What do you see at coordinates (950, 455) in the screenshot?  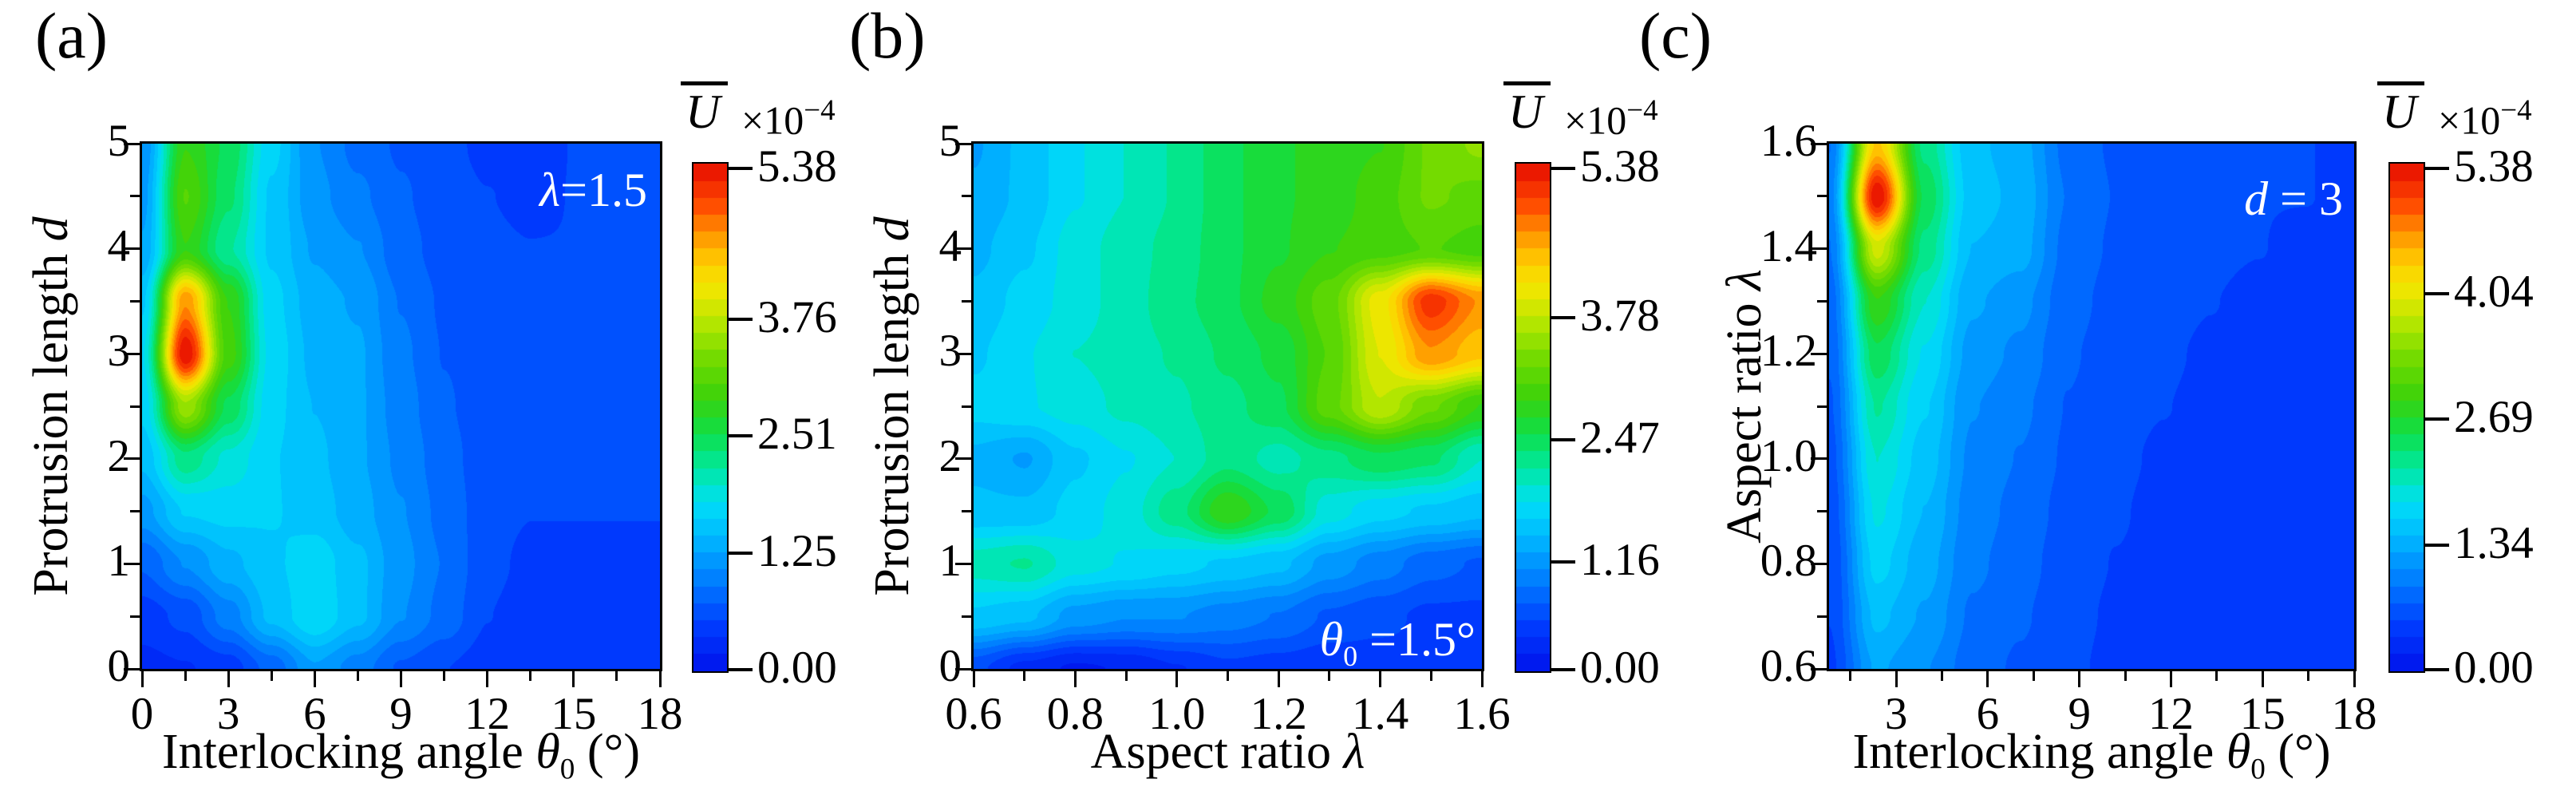 I see `y-tick-label: 2` at bounding box center [950, 455].